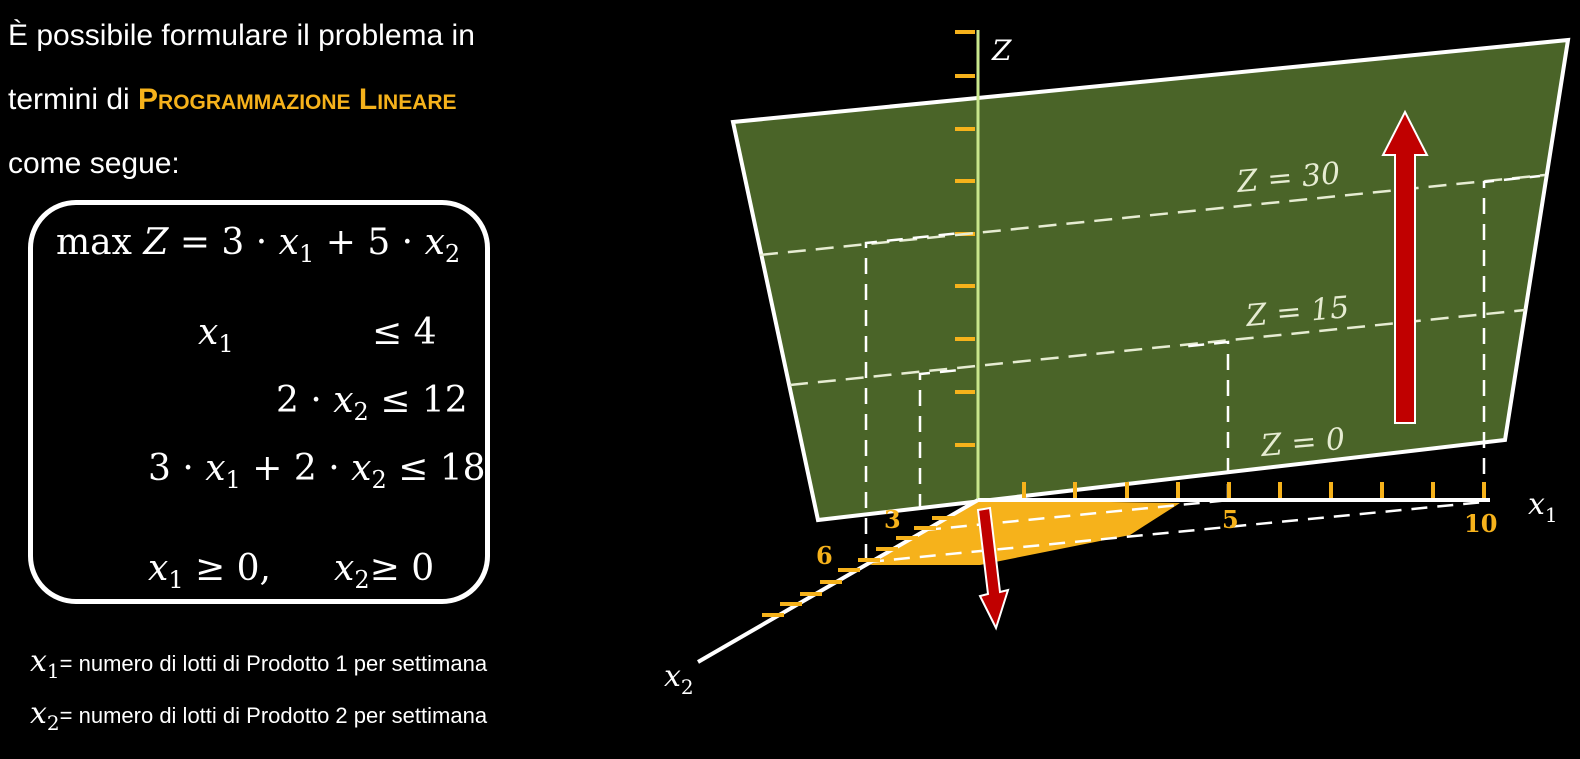  I want to click on nonneg-x1: x1 ≥ 0,, so click(209, 571).